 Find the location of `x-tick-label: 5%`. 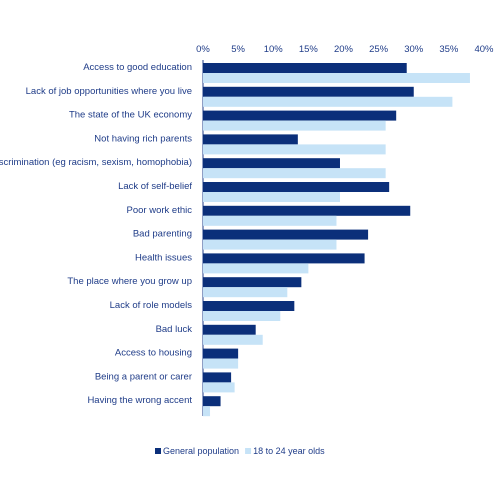

x-tick-label: 5% is located at coordinates (238, 49).